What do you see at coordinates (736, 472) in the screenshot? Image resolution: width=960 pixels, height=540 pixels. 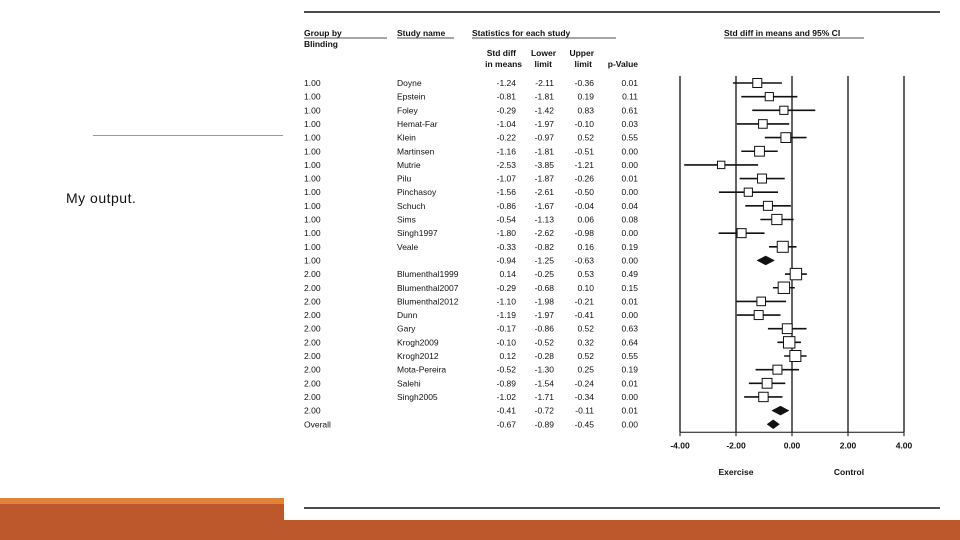 I see `favours-left-label: Exercise` at bounding box center [736, 472].